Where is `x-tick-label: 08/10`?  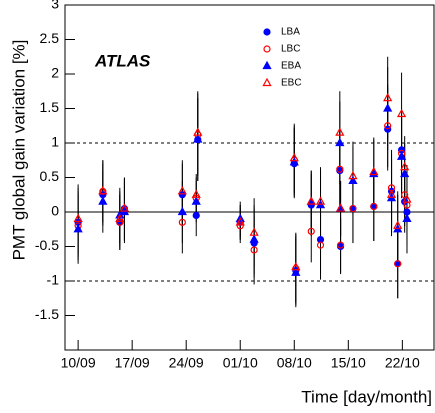 x-tick-label: 08/10 is located at coordinates (294, 363).